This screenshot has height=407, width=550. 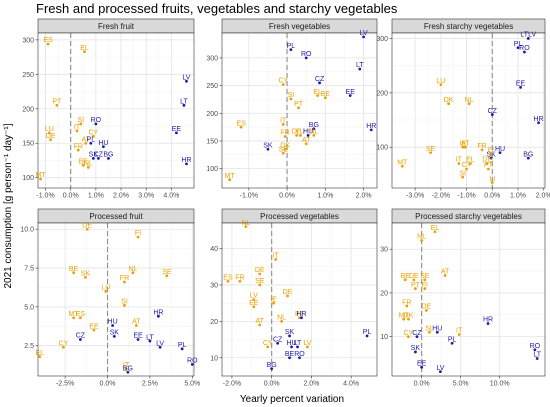 I want to click on point-label-ie: IE, so click(x=273, y=299).